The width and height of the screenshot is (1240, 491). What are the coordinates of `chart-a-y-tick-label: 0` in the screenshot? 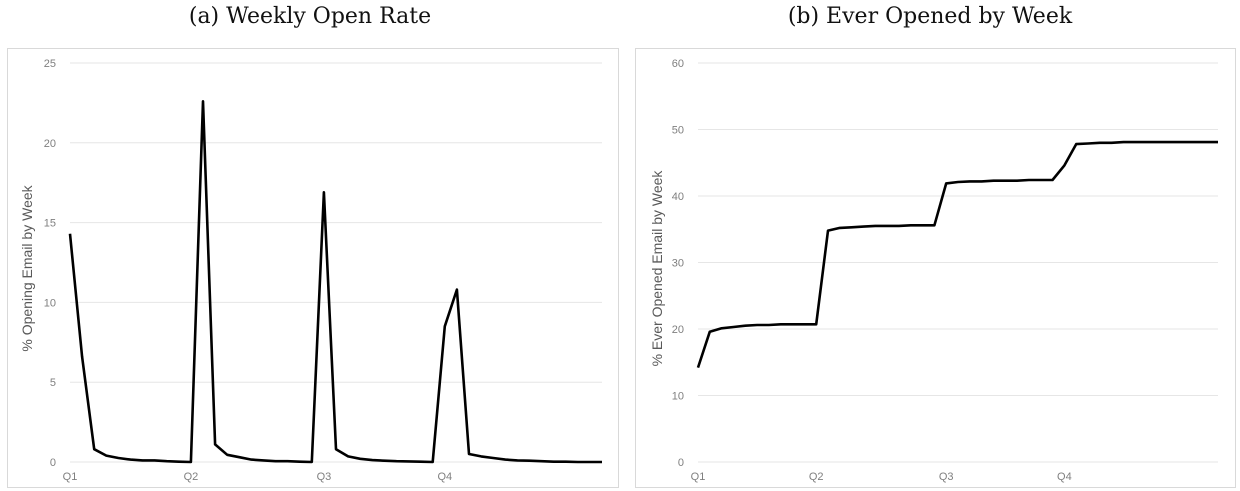 It's located at (53, 463).